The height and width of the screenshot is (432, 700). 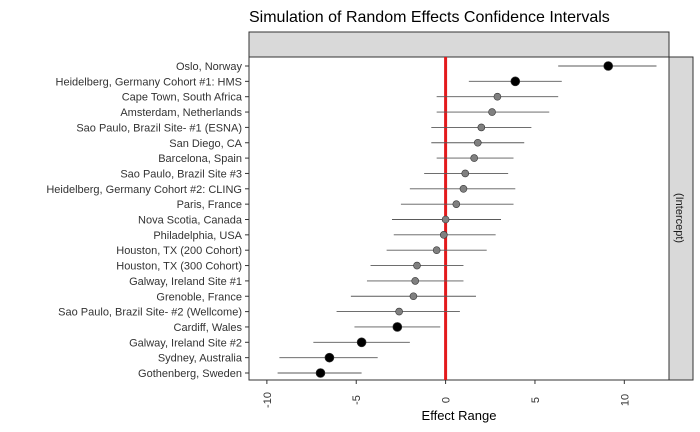 I want to click on x-tick-label: -10, so click(x=268, y=400).